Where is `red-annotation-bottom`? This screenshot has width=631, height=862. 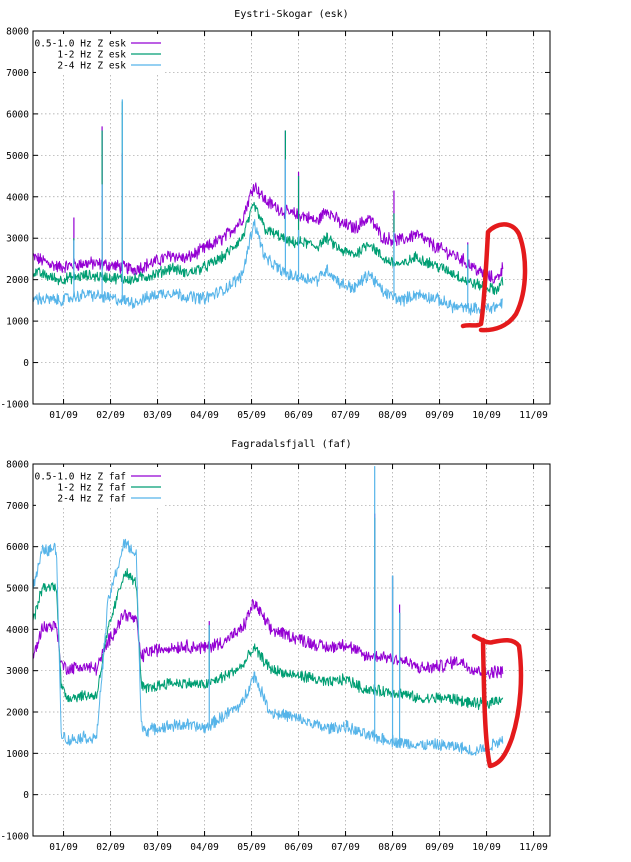 red-annotation-bottom is located at coordinates (497, 701).